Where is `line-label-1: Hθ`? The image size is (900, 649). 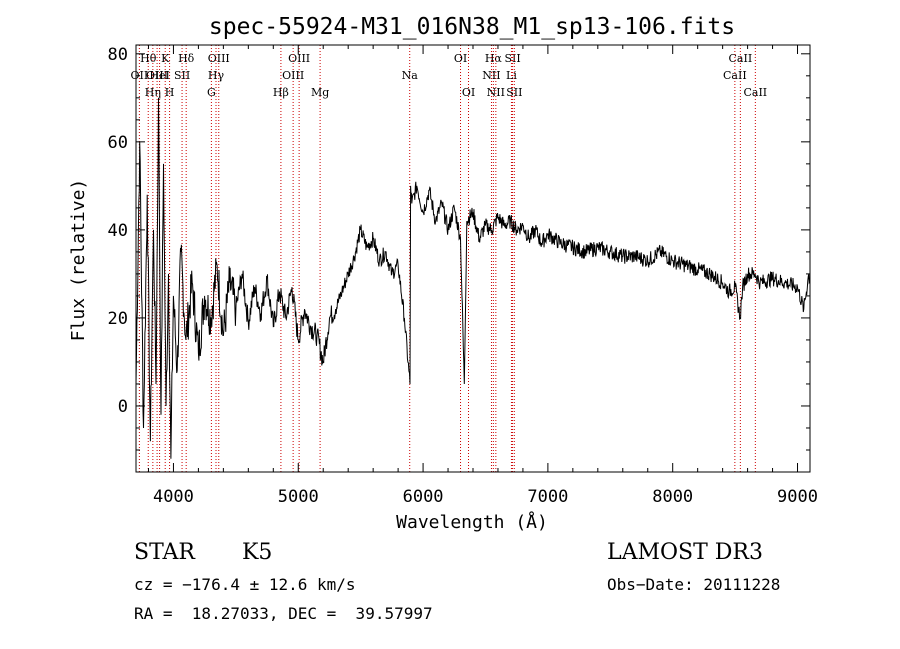
line-label-1: Hθ is located at coordinates (148, 58).